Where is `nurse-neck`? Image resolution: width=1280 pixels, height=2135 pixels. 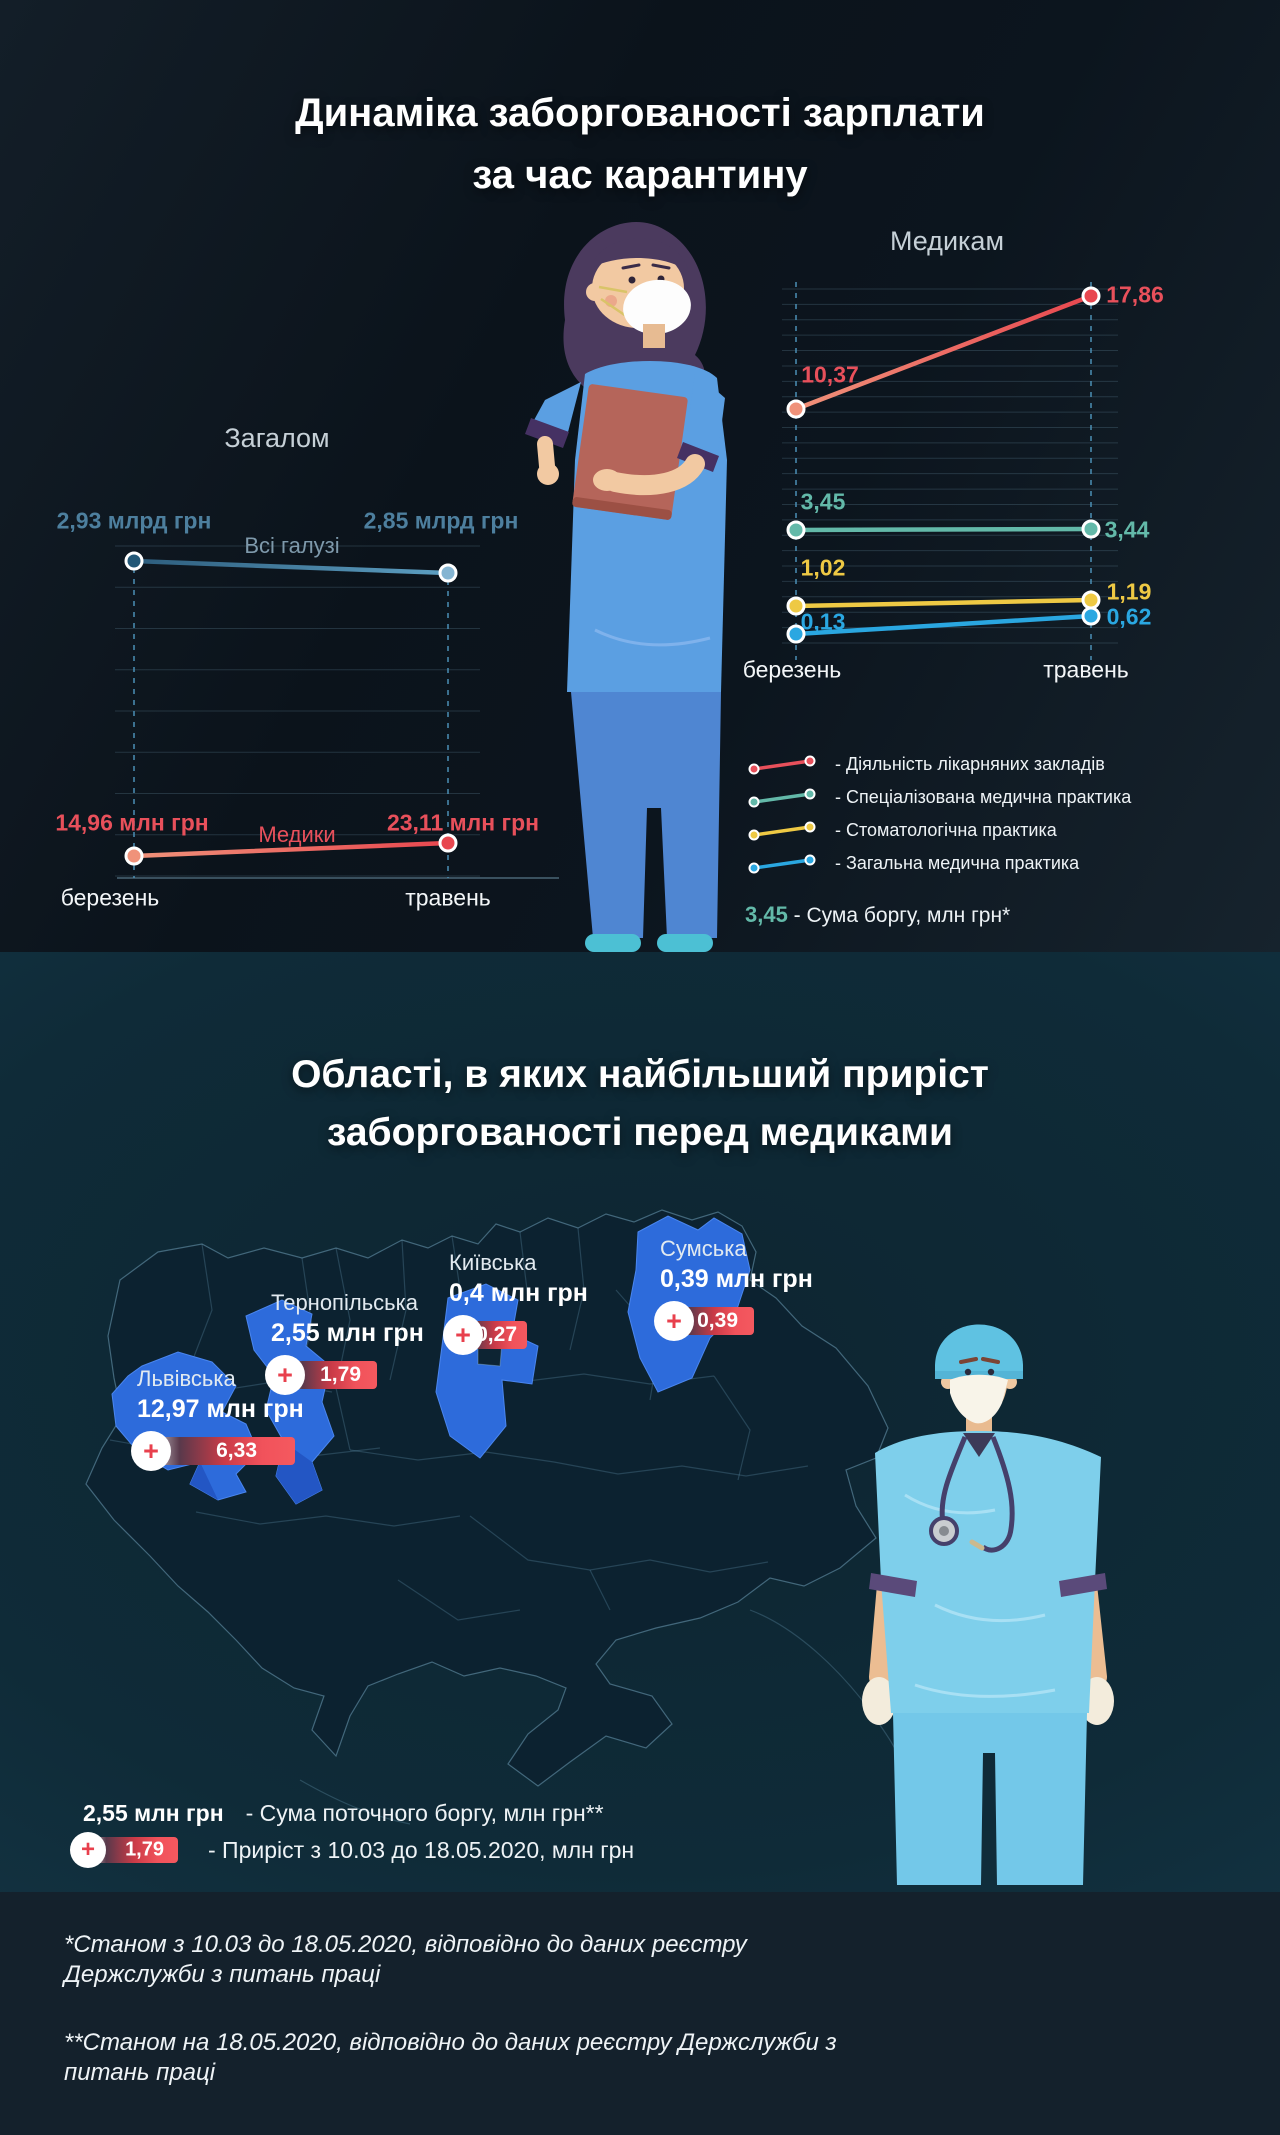
nurse-neck is located at coordinates (654, 336).